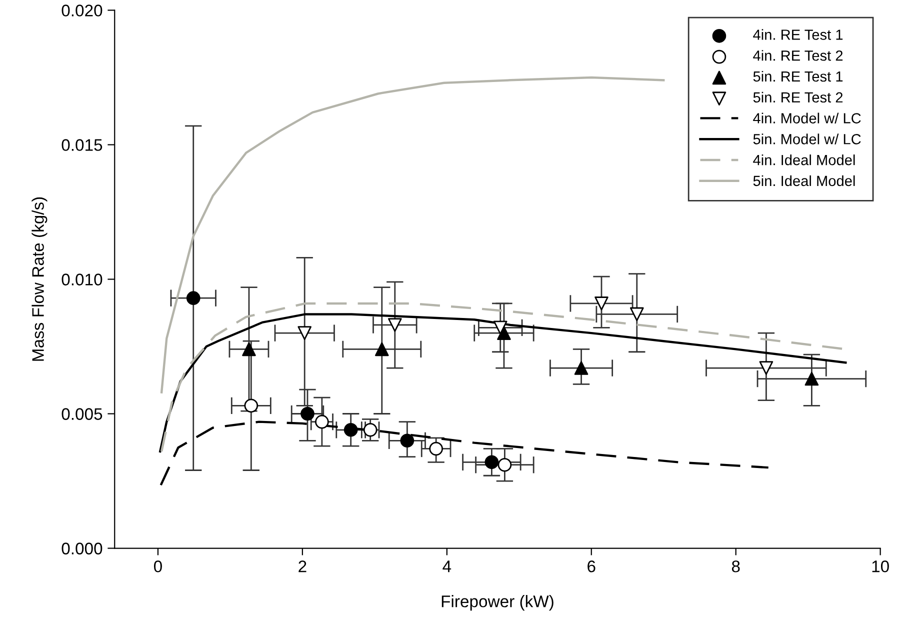 The image size is (917, 639). Describe the element at coordinates (447, 566) in the screenshot. I see `x-tick-label: 4` at that location.